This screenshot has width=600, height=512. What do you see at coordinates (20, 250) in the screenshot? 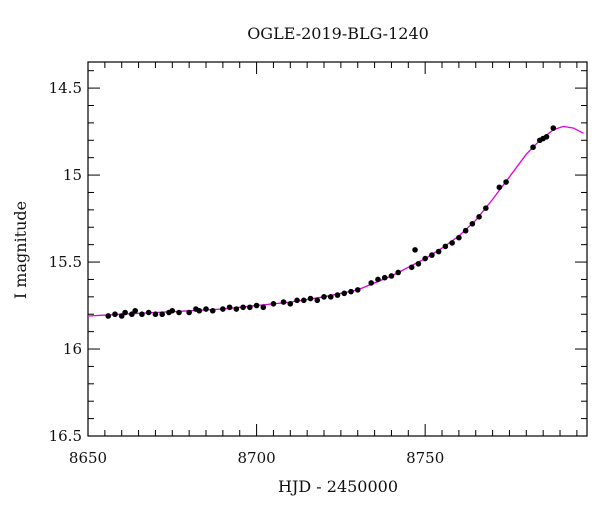
I see `y-axis-label: I magnitude` at bounding box center [20, 250].